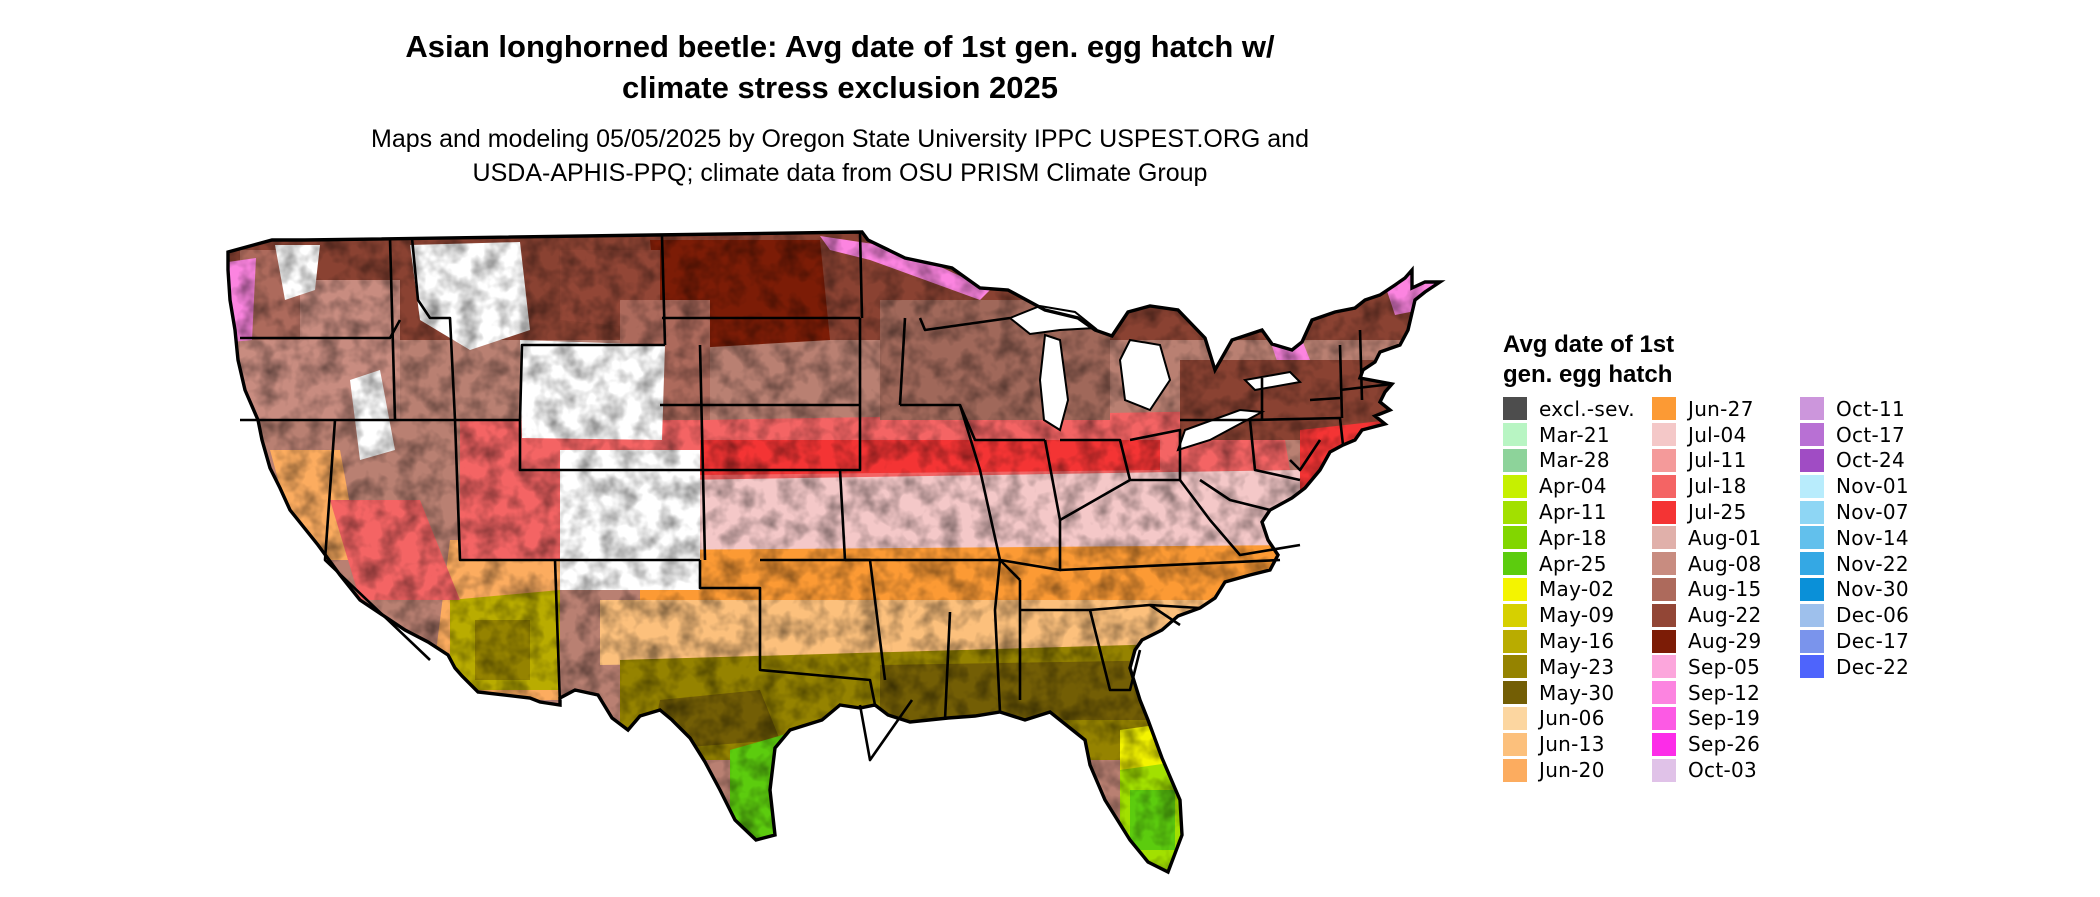 This screenshot has height=897, width=2100. I want to click on legend-label: Dec-22, so click(1873, 666).